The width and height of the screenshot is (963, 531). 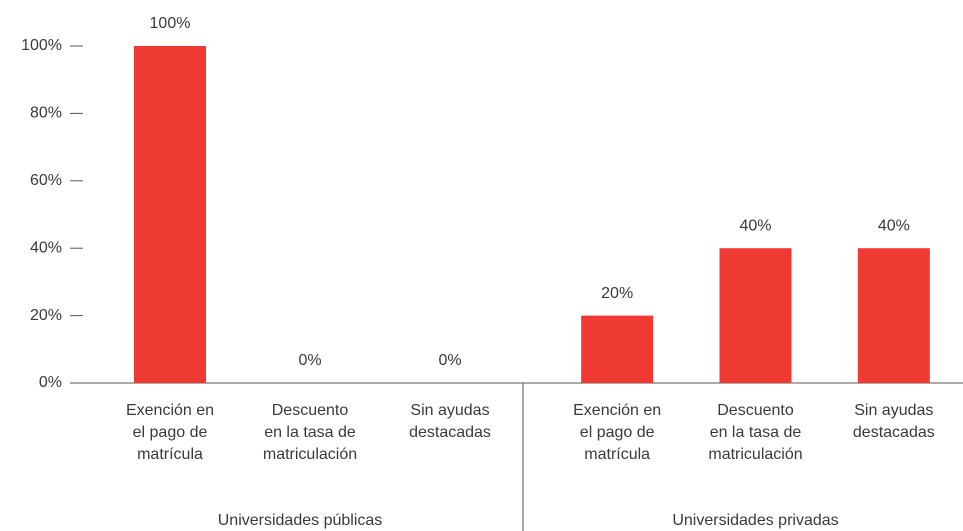 What do you see at coordinates (46, 247) in the screenshot?
I see `y-tick-label: 40%` at bounding box center [46, 247].